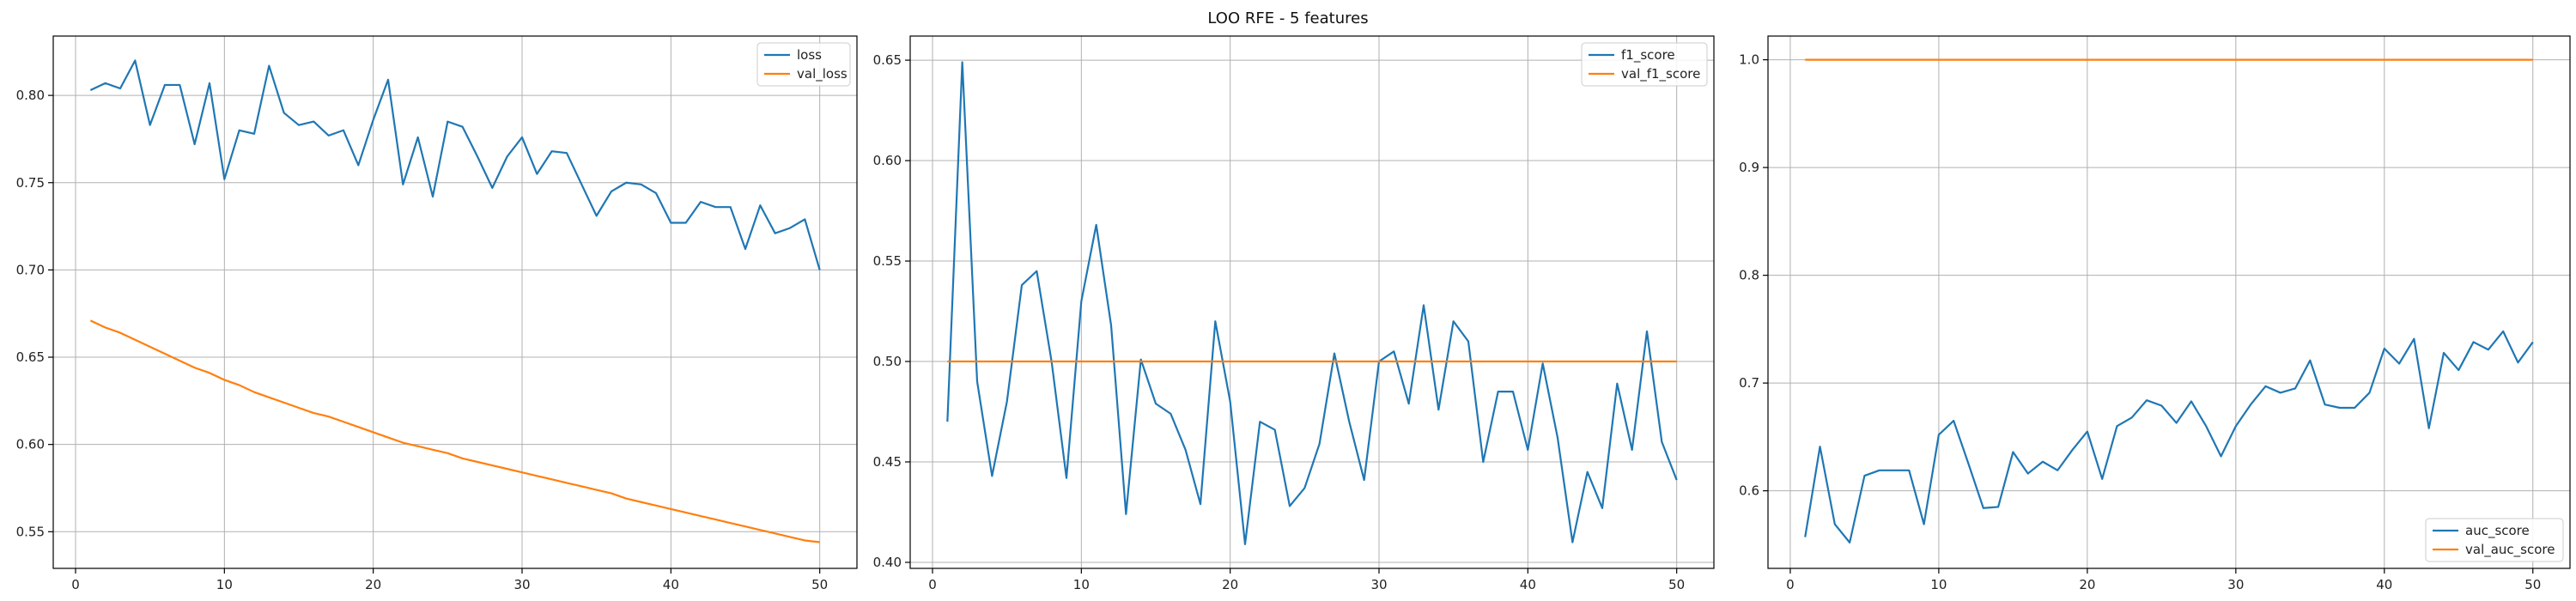 This screenshot has width=2576, height=601. Describe the element at coordinates (1749, 491) in the screenshot. I see `y-tick-label: 0.6` at that location.